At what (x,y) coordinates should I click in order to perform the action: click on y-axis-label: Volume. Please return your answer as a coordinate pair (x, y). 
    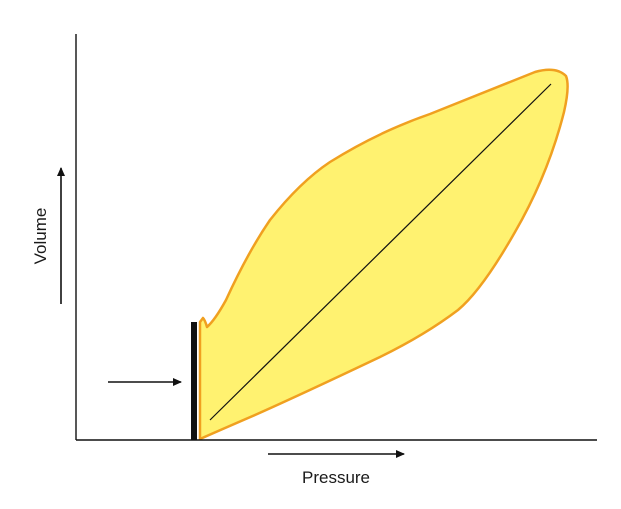
    Looking at the image, I should click on (40, 236).